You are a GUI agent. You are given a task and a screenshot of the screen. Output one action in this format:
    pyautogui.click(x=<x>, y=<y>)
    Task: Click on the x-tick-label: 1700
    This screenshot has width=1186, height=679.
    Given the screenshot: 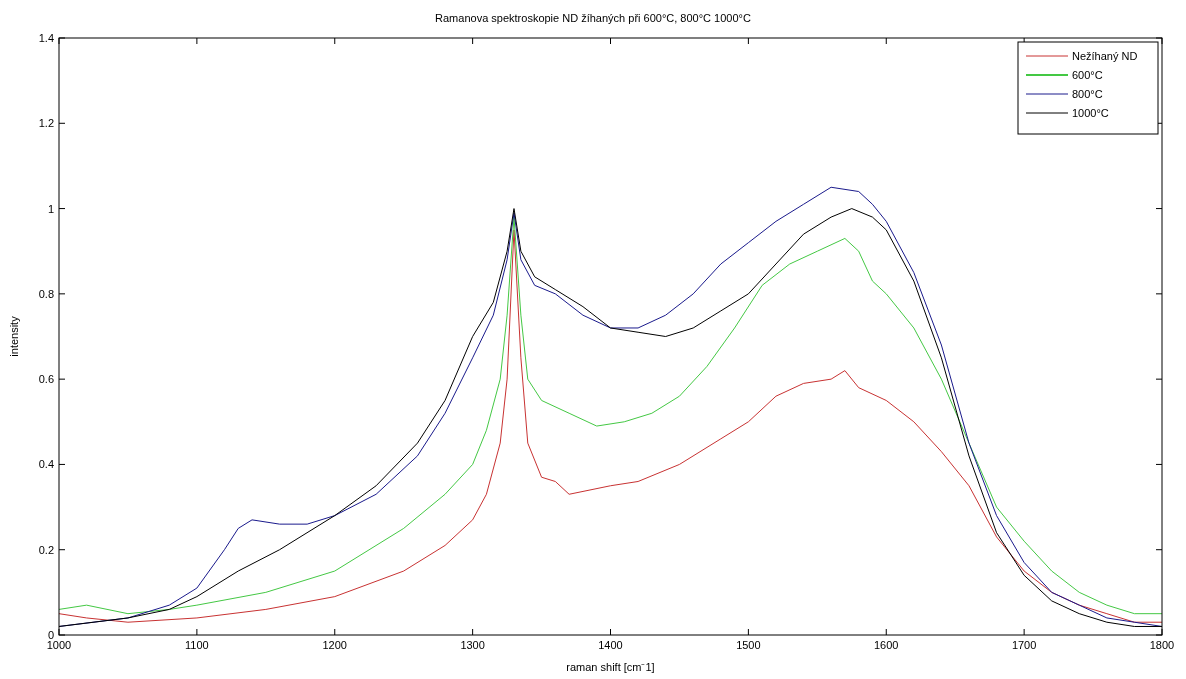 What is the action you would take?
    pyautogui.click(x=1024, y=645)
    